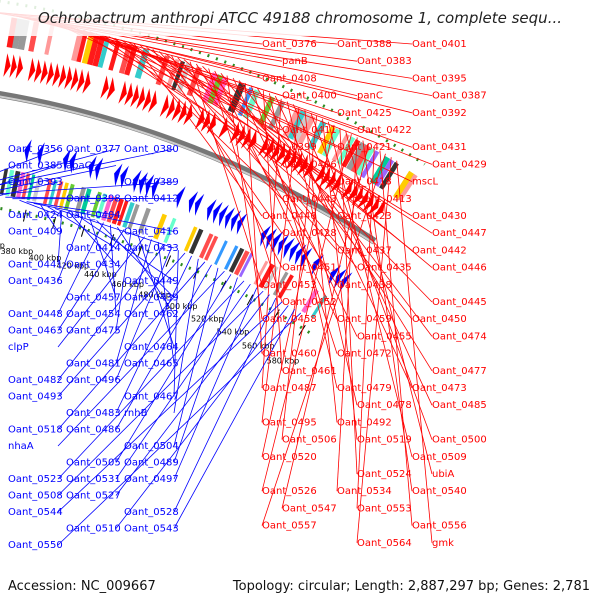  I want to click on forward-gene-label: Oant_0495, so click(289, 422).